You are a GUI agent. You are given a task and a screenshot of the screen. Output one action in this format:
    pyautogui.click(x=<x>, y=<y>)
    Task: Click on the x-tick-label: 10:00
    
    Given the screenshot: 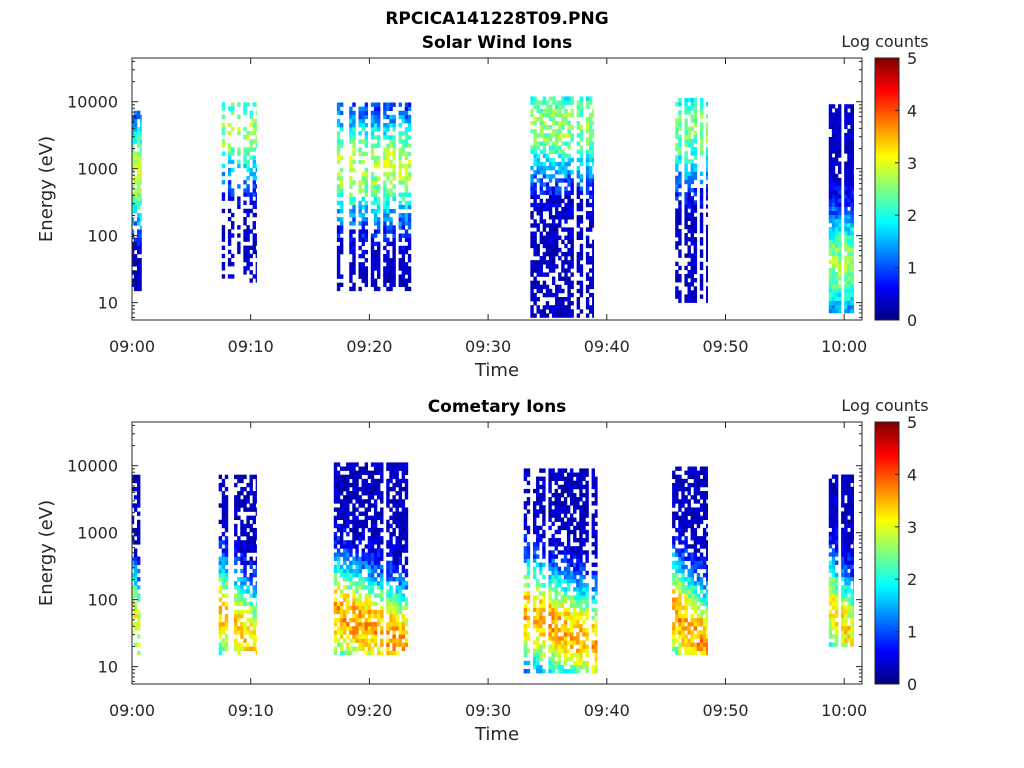 What is the action you would take?
    pyautogui.click(x=844, y=346)
    